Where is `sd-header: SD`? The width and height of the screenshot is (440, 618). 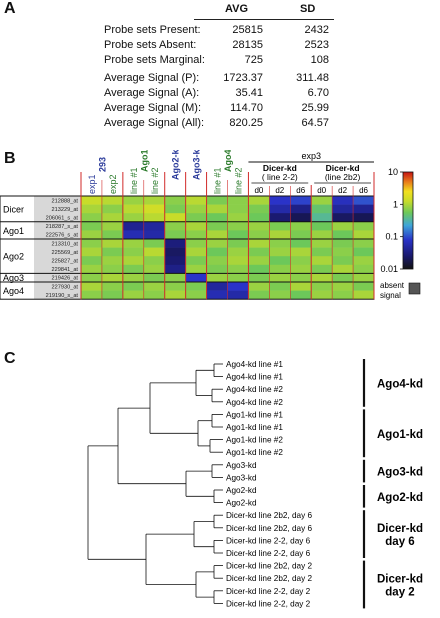 sd-header: SD is located at coordinates (308, 9).